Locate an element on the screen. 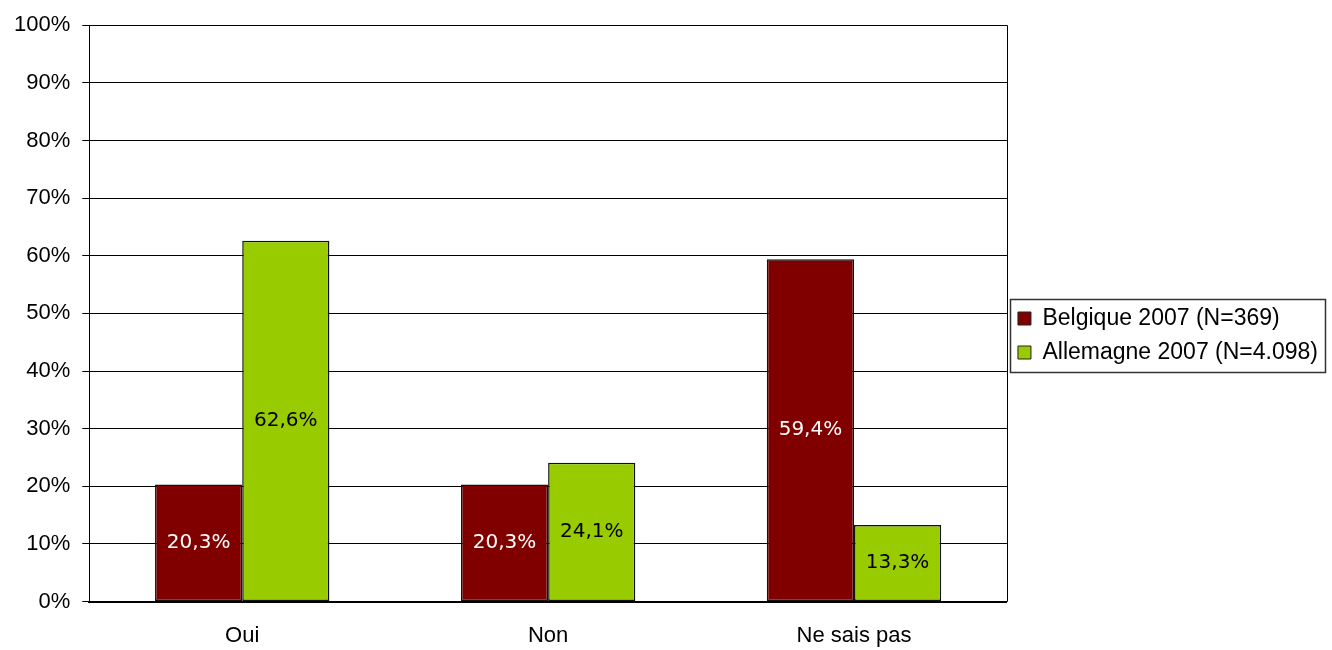 The width and height of the screenshot is (1332, 650). y-tick-label: 60% is located at coordinates (48, 254).